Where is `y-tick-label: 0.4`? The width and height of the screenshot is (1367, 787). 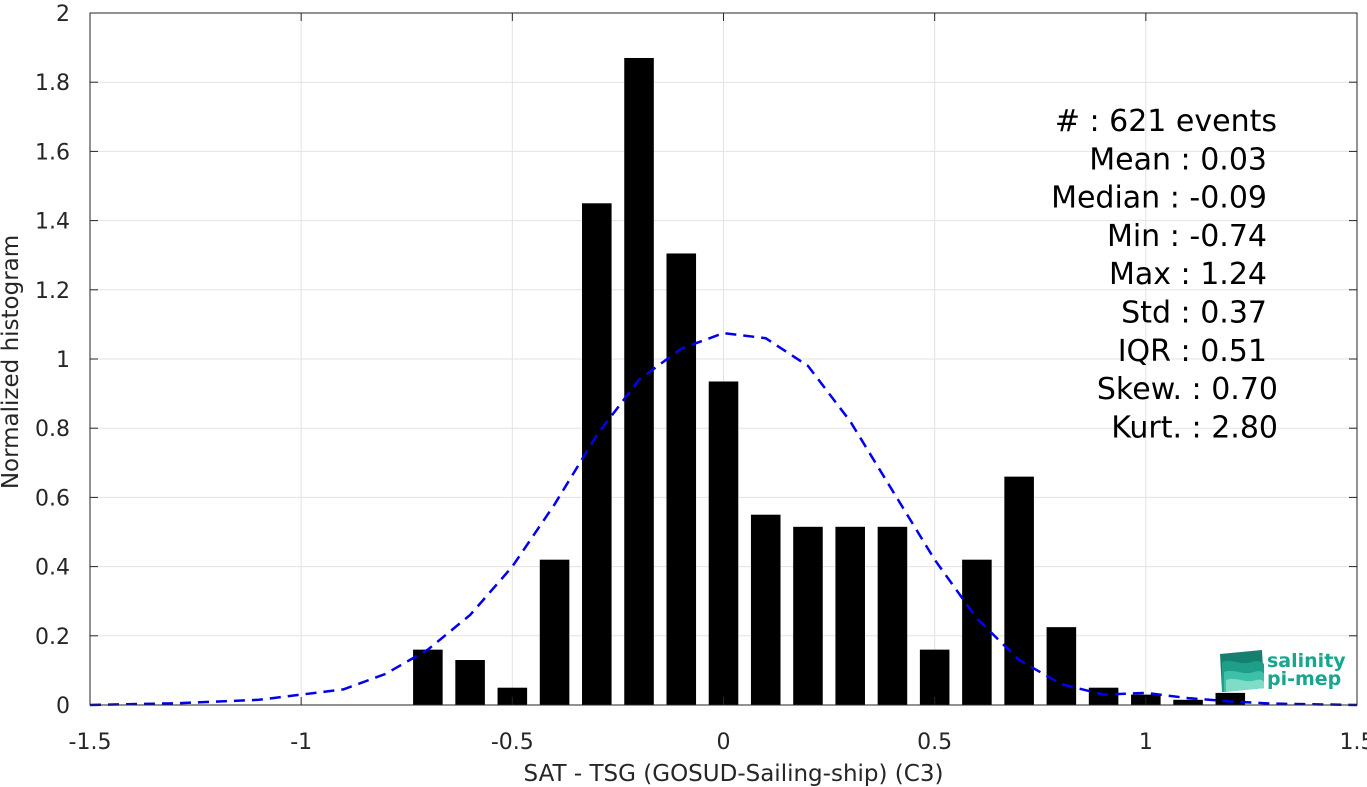 y-tick-label: 0.4 is located at coordinates (52, 568).